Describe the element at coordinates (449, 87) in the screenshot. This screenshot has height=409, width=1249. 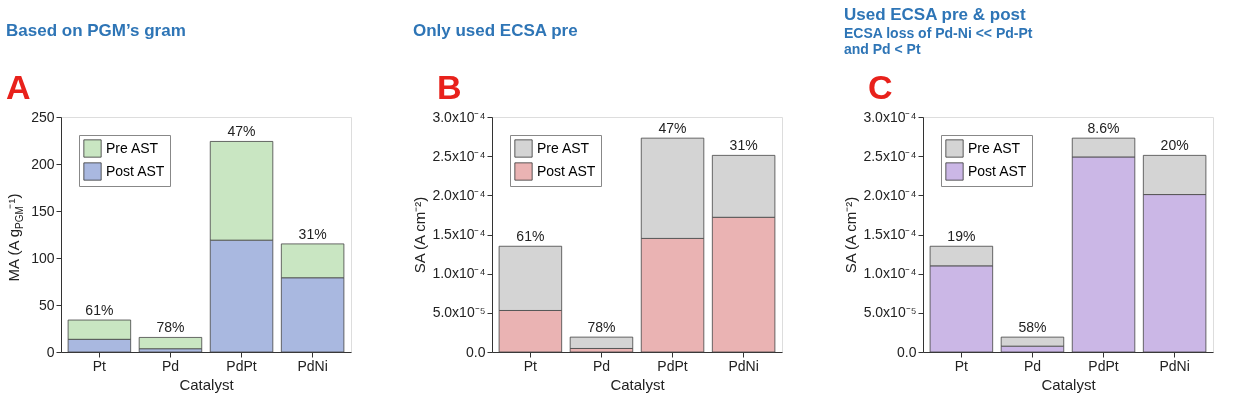
I see `text: B` at that location.